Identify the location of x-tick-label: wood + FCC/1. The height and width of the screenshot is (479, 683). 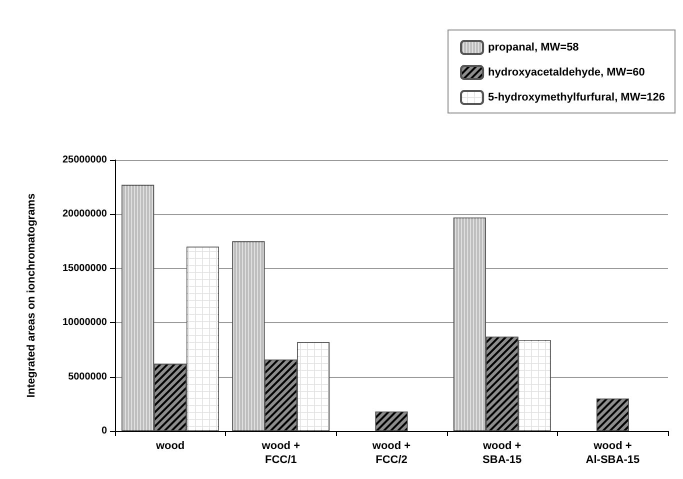
(280, 453).